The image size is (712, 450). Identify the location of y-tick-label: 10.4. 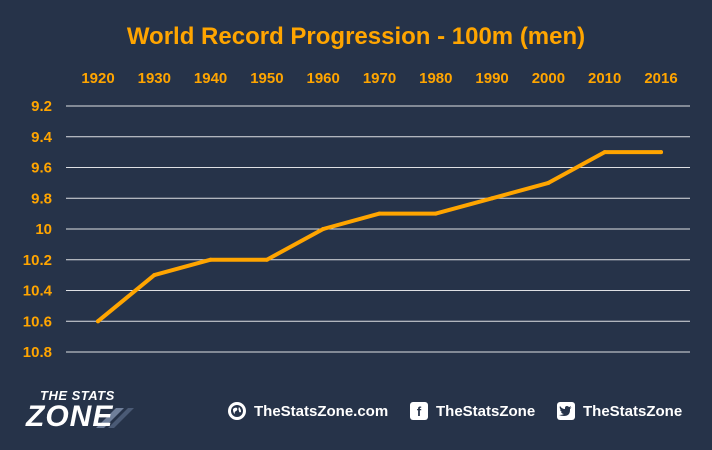
(38, 291).